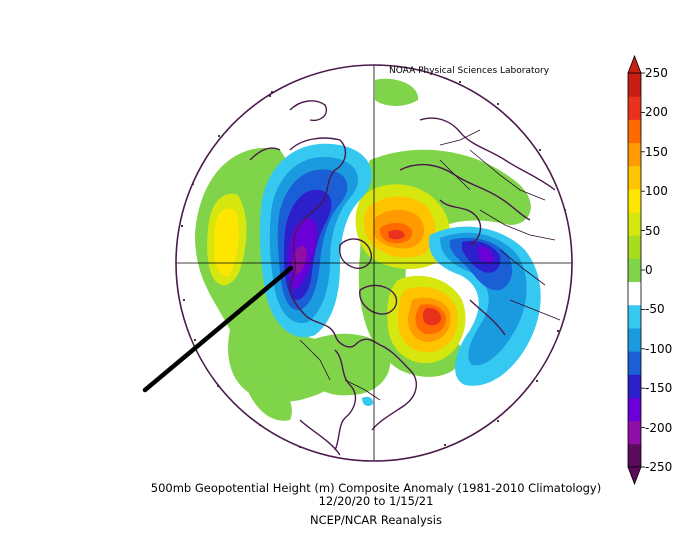 The image size is (700, 542). What do you see at coordinates (659, 467) in the screenshot?
I see `colorbar-tick-label: -250` at bounding box center [659, 467].